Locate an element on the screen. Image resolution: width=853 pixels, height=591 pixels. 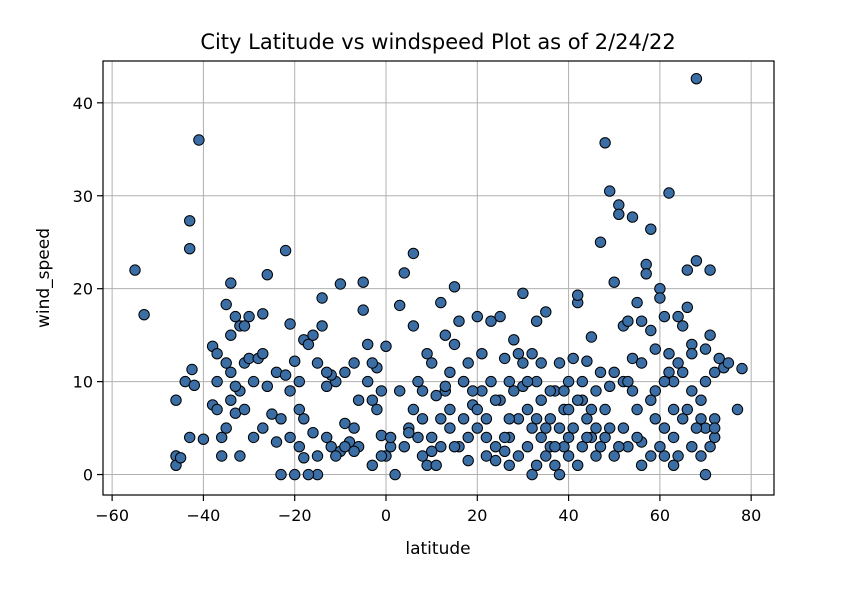
y-axis-label: wind_speed is located at coordinates (44, 278).